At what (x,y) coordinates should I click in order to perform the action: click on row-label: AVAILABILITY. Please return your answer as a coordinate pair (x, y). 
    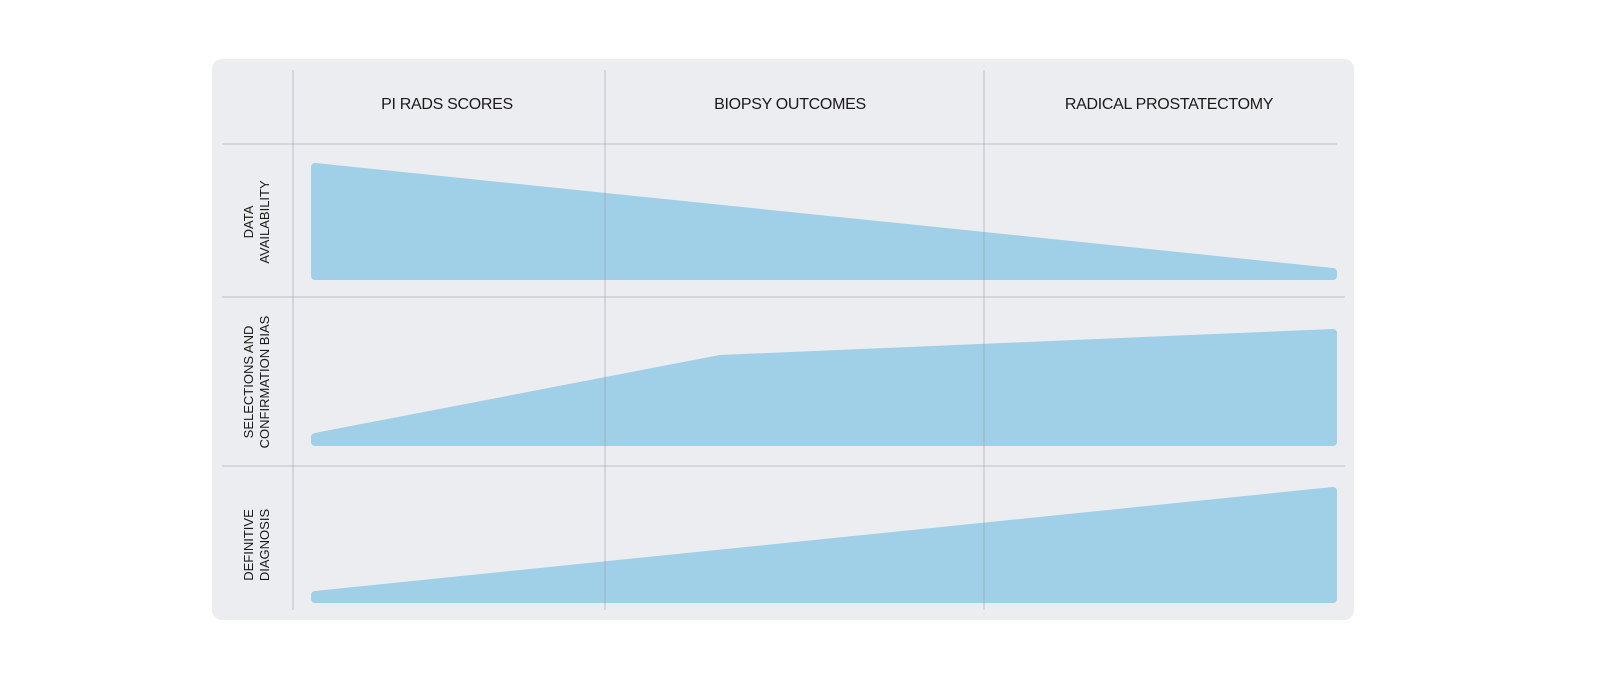
    Looking at the image, I should click on (264, 222).